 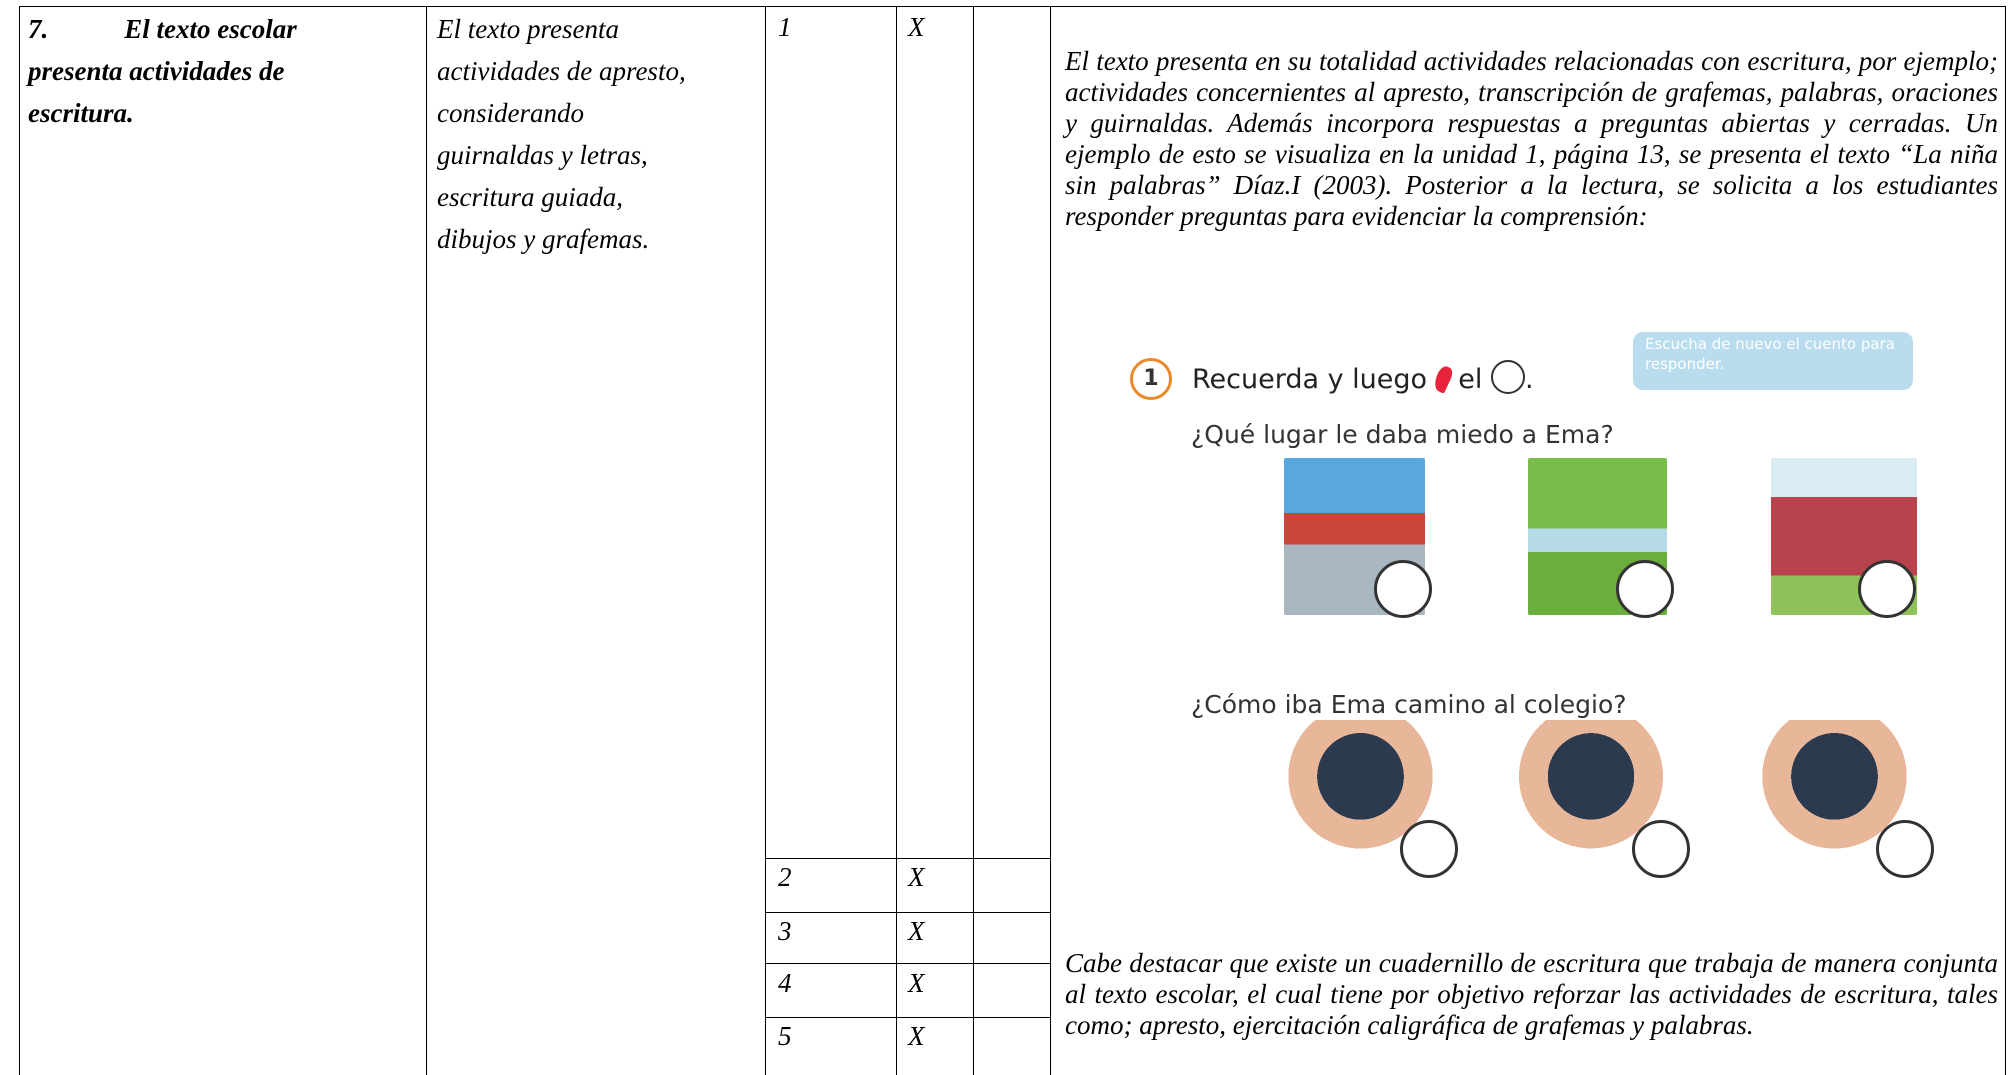 I want to click on score-level: 5, so click(x=785, y=1036).